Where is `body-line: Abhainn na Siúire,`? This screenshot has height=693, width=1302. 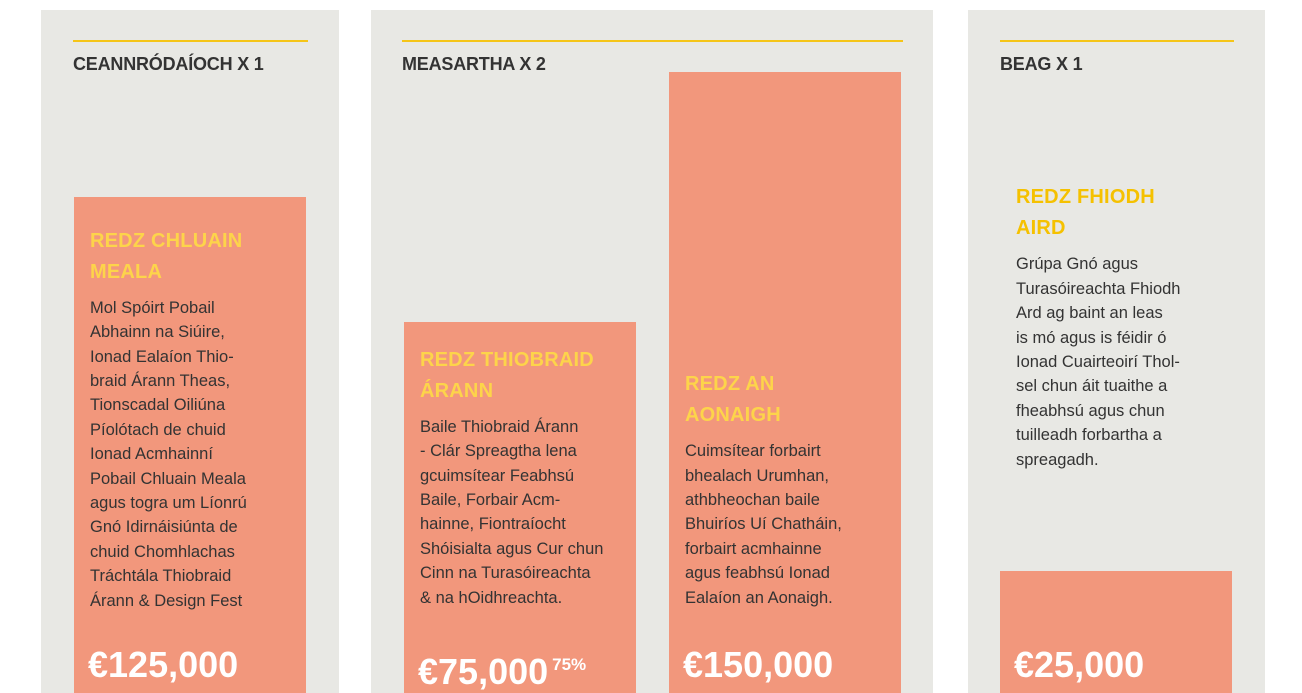
body-line: Abhainn na Siúire, is located at coordinates (157, 332).